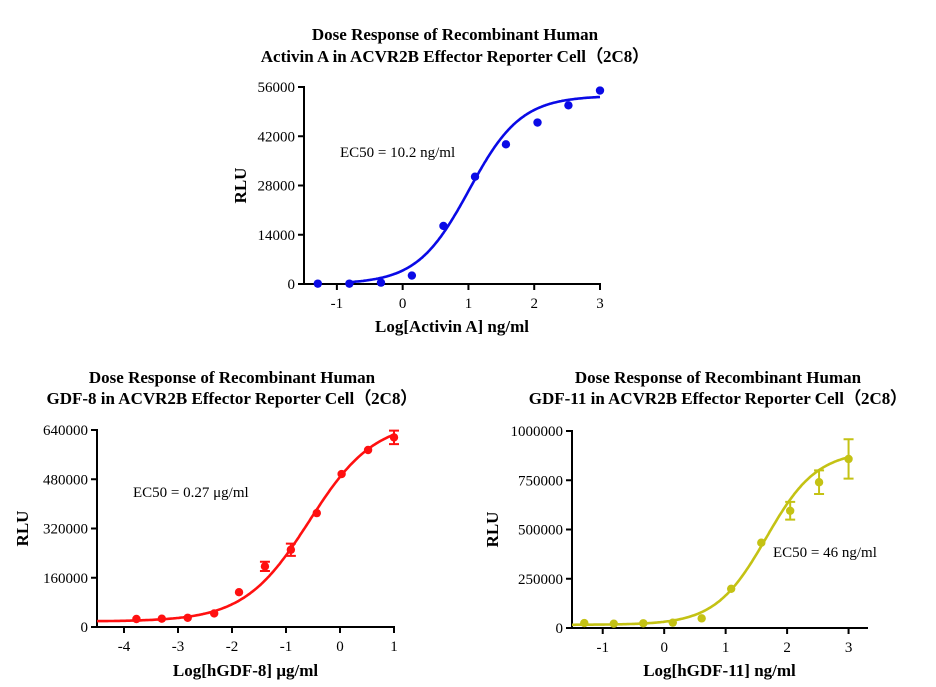 The width and height of the screenshot is (936, 687). What do you see at coordinates (191, 493) in the screenshot?
I see `ec50-annotation: EC50 = 0.27 μg/ml` at bounding box center [191, 493].